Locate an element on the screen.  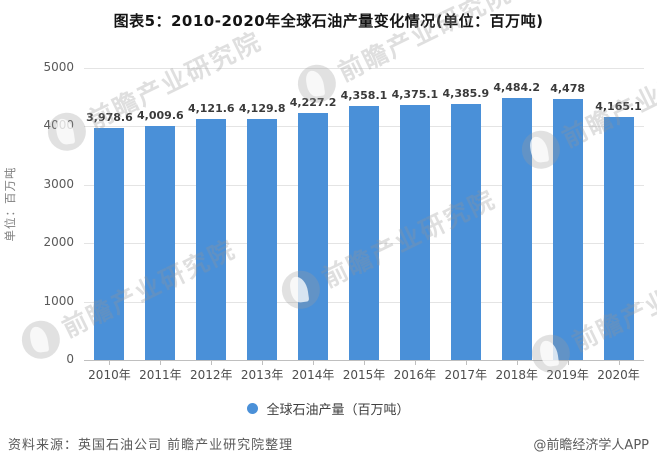
bar-value-label: 4,484.2 is located at coordinates (517, 88).